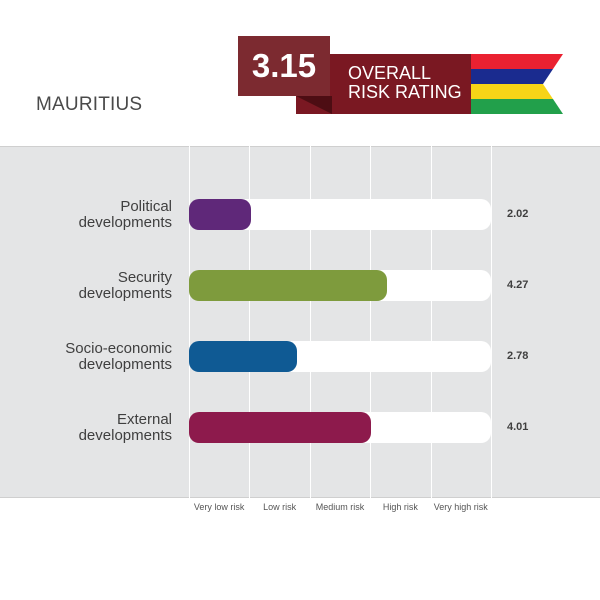 This screenshot has height=600, width=600. What do you see at coordinates (284, 66) in the screenshot?
I see `overall-score: 3.15` at bounding box center [284, 66].